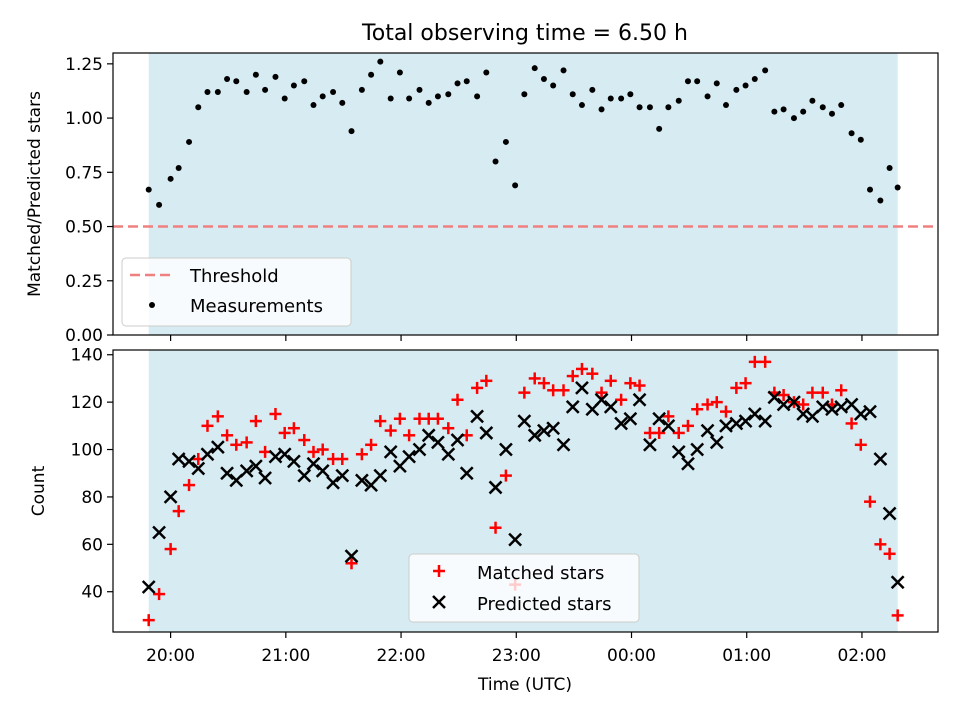  Describe the element at coordinates (516, 656) in the screenshot. I see `x-tick-label: 23:00` at that location.